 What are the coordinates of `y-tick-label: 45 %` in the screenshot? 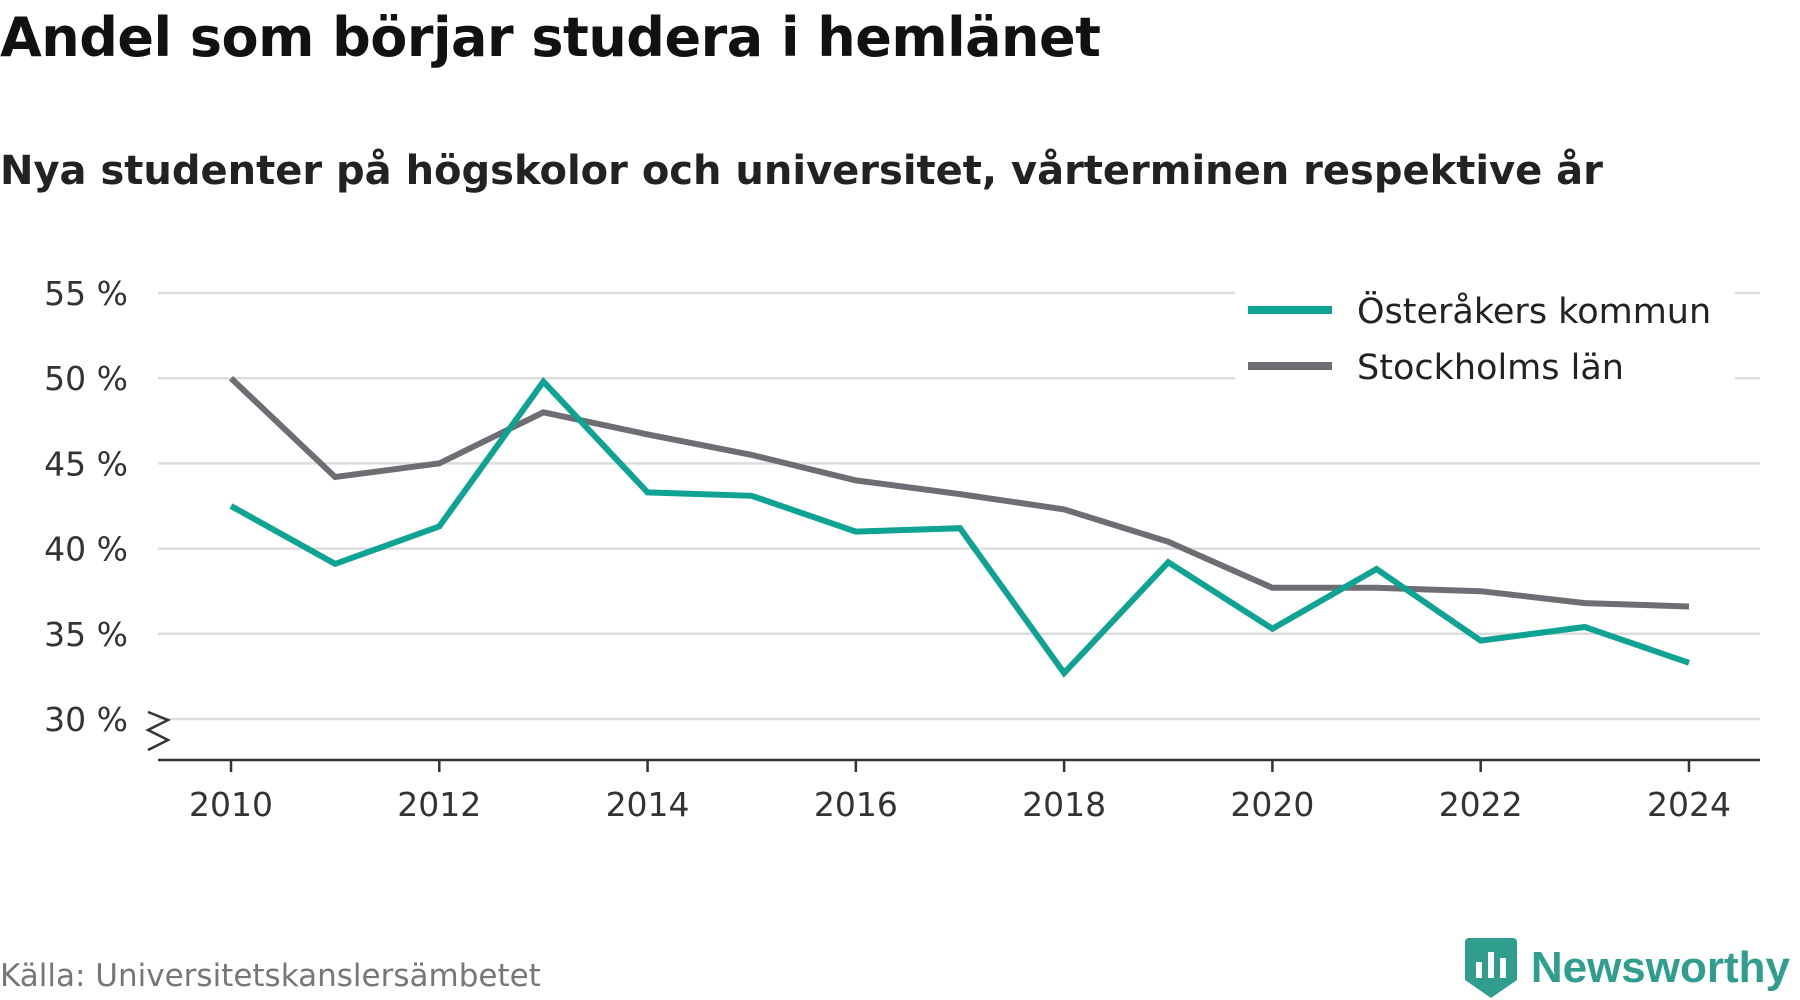 It's located at (86, 463).